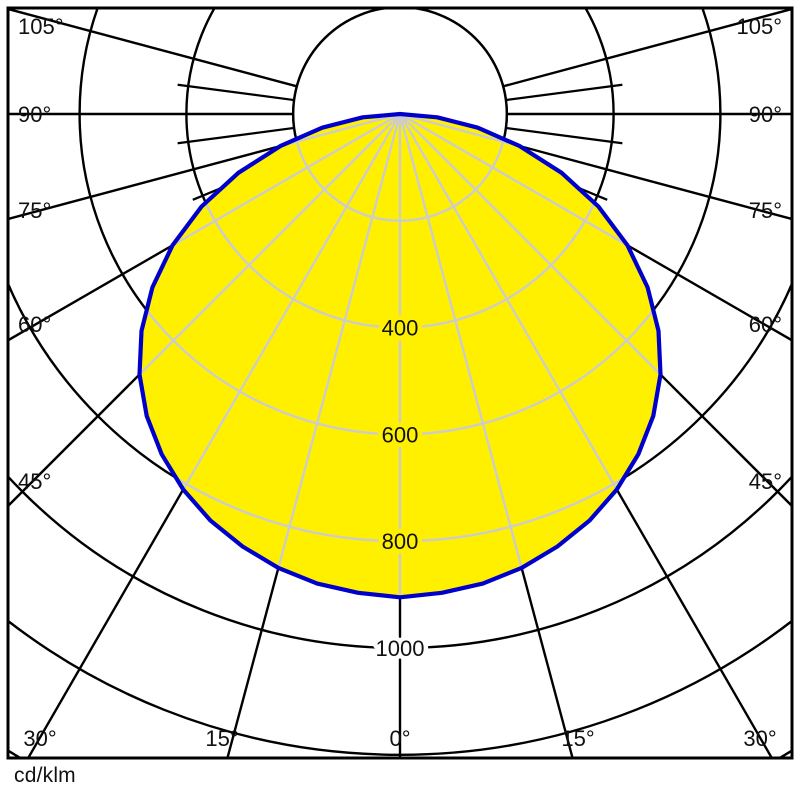 Image resolution: width=800 pixels, height=800 pixels. Describe the element at coordinates (34, 210) in the screenshot. I see `angle-label-left-75: 75°` at that location.